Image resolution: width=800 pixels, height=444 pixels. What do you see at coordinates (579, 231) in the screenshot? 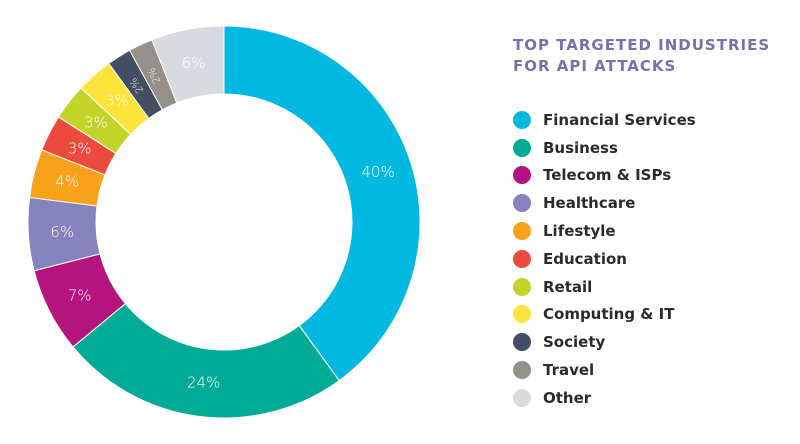
I see `legend-label-lifestyle: Lifestyle` at bounding box center [579, 231].